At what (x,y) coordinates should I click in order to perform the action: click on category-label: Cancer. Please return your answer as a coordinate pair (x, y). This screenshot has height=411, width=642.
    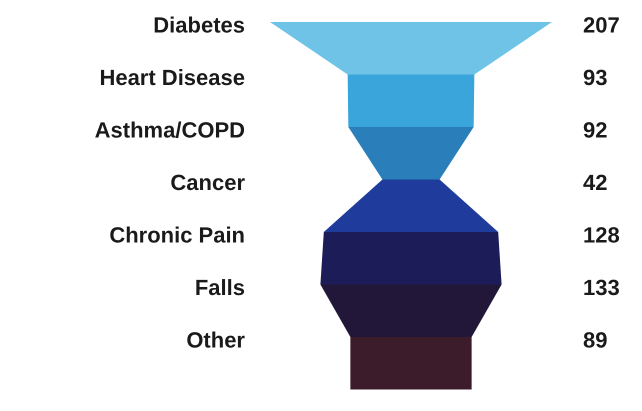
    Looking at the image, I should click on (208, 182).